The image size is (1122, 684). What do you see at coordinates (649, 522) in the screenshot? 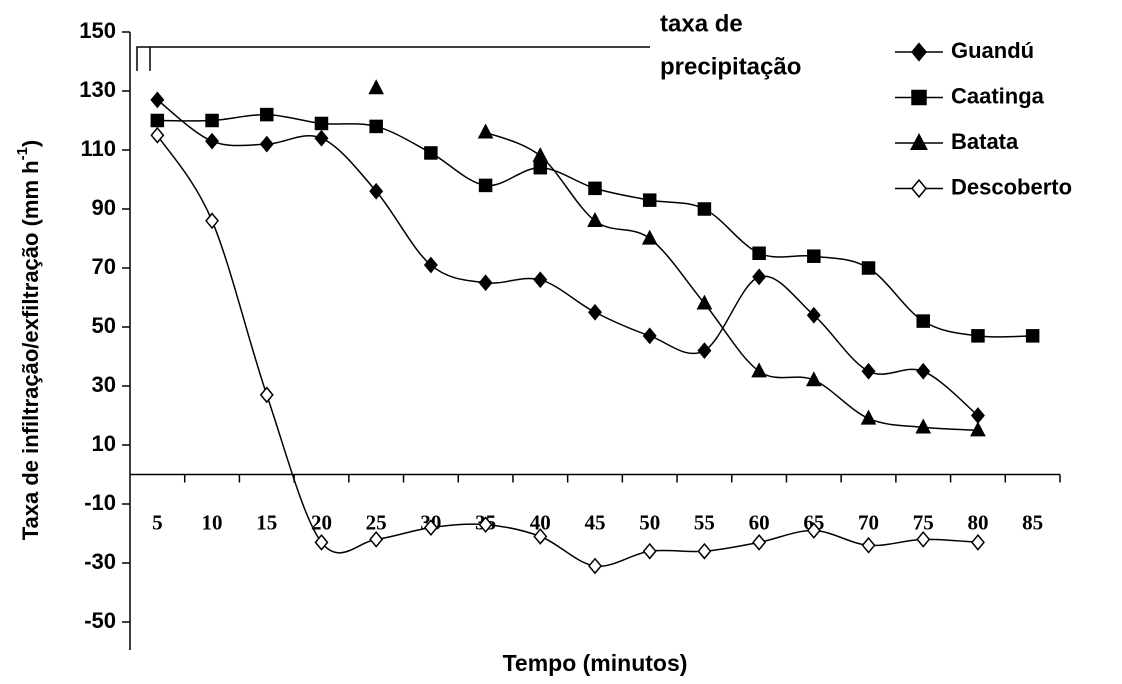
I see `x-tick-label: 50` at bounding box center [649, 522].